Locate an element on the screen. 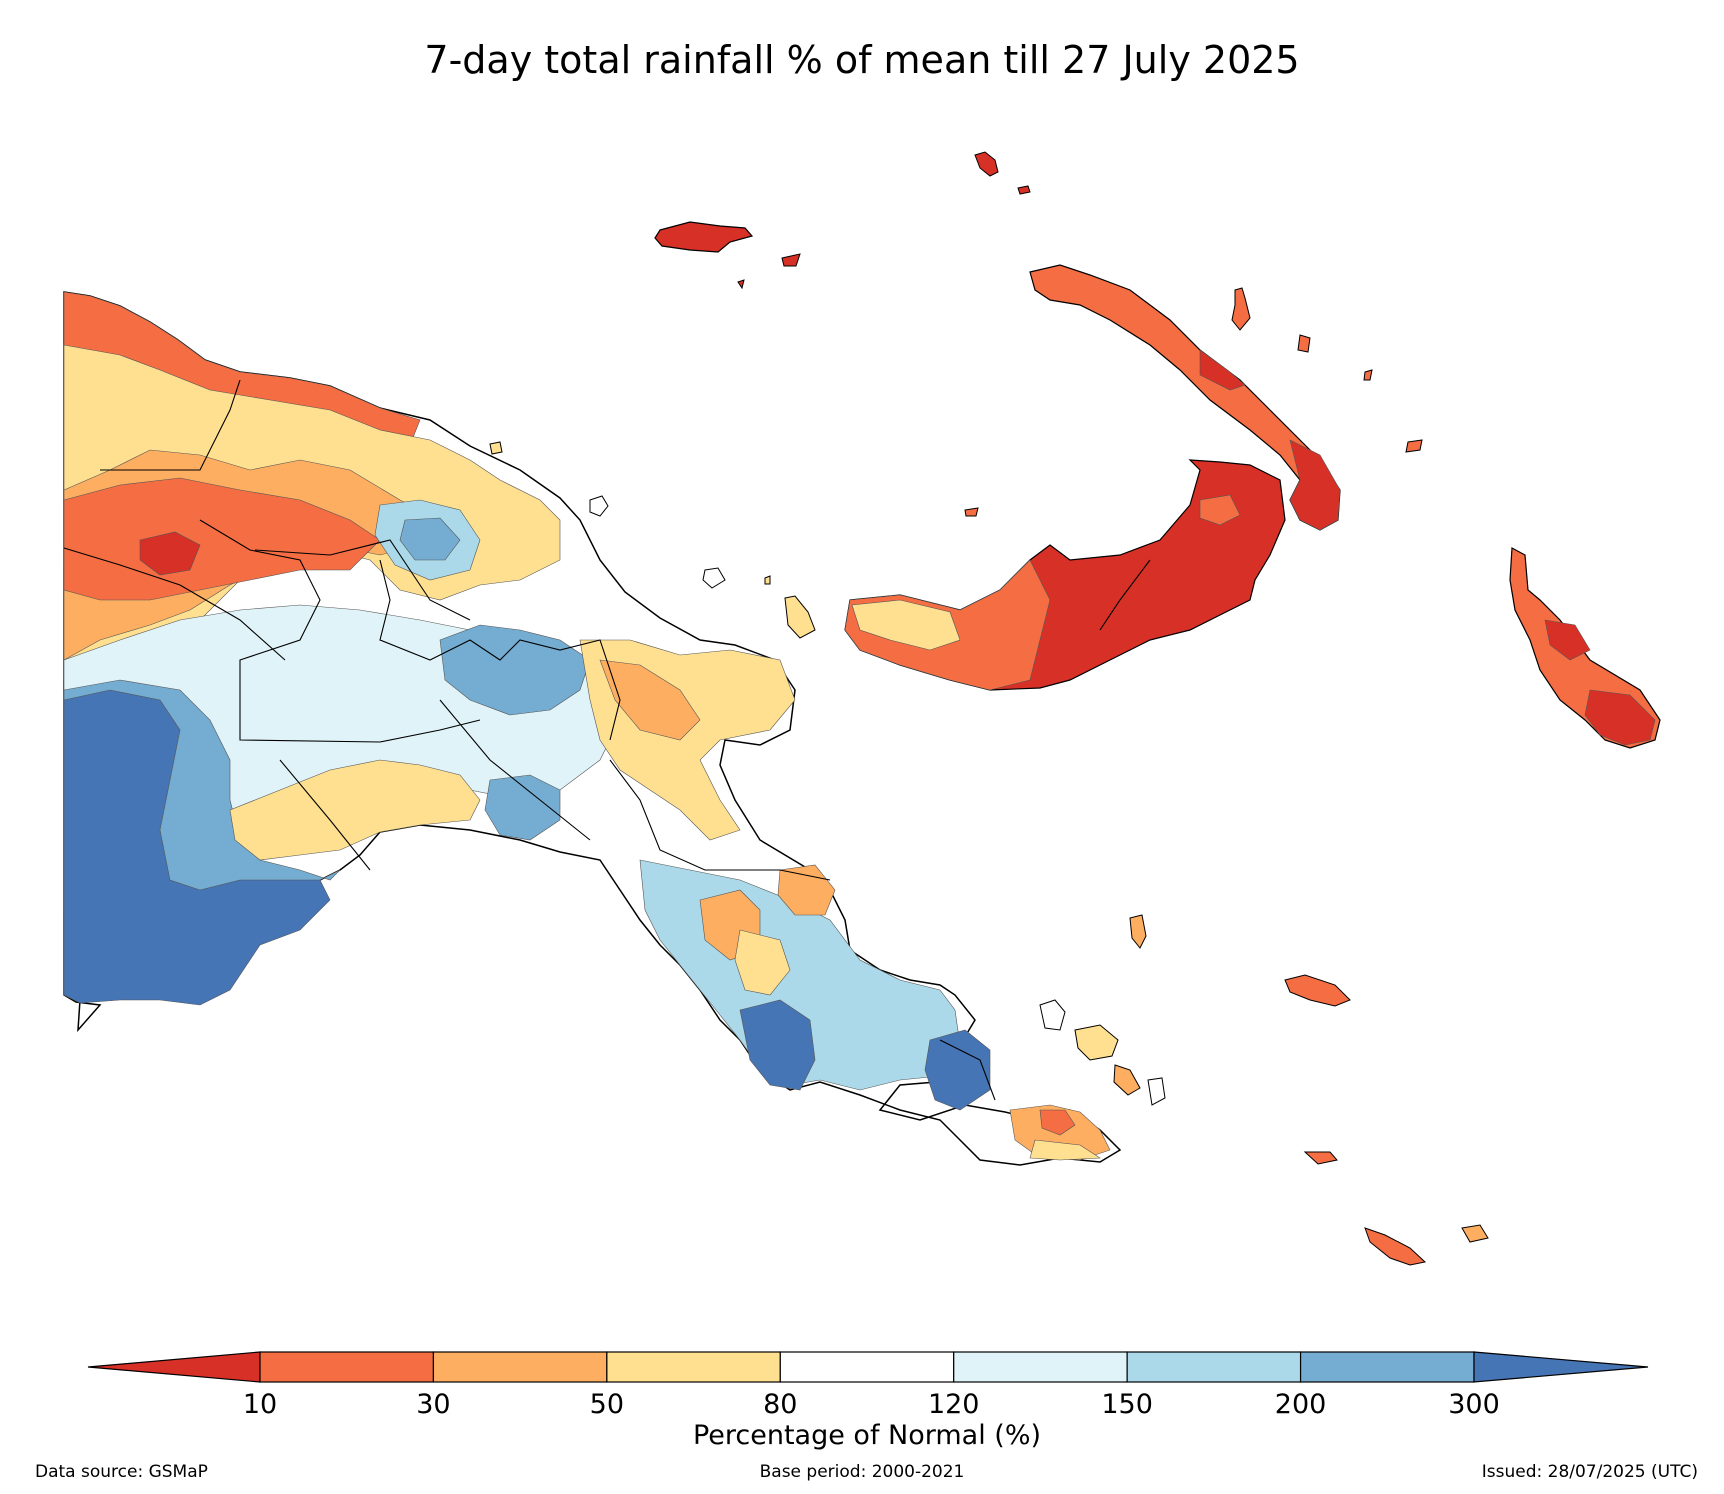 Image resolution: width=1724 pixels, height=1494 pixels. bougainville-red is located at coordinates (1620, 717).